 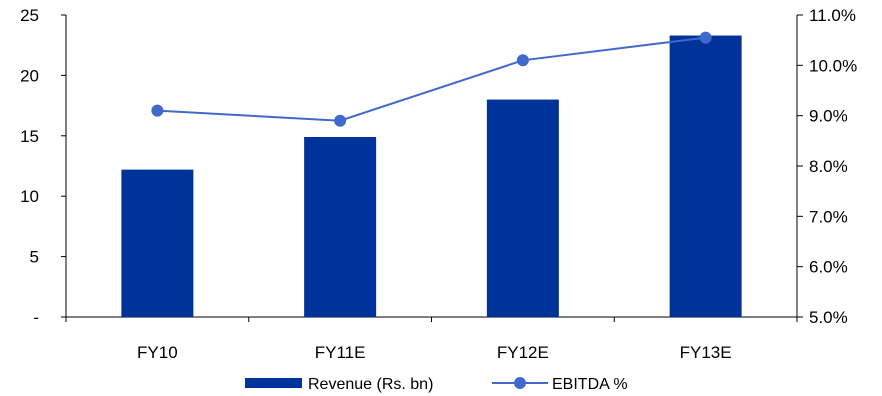 I want to click on x-tick-labels: FY10 FY11E FY12E FY13E, so click(x=434, y=352).